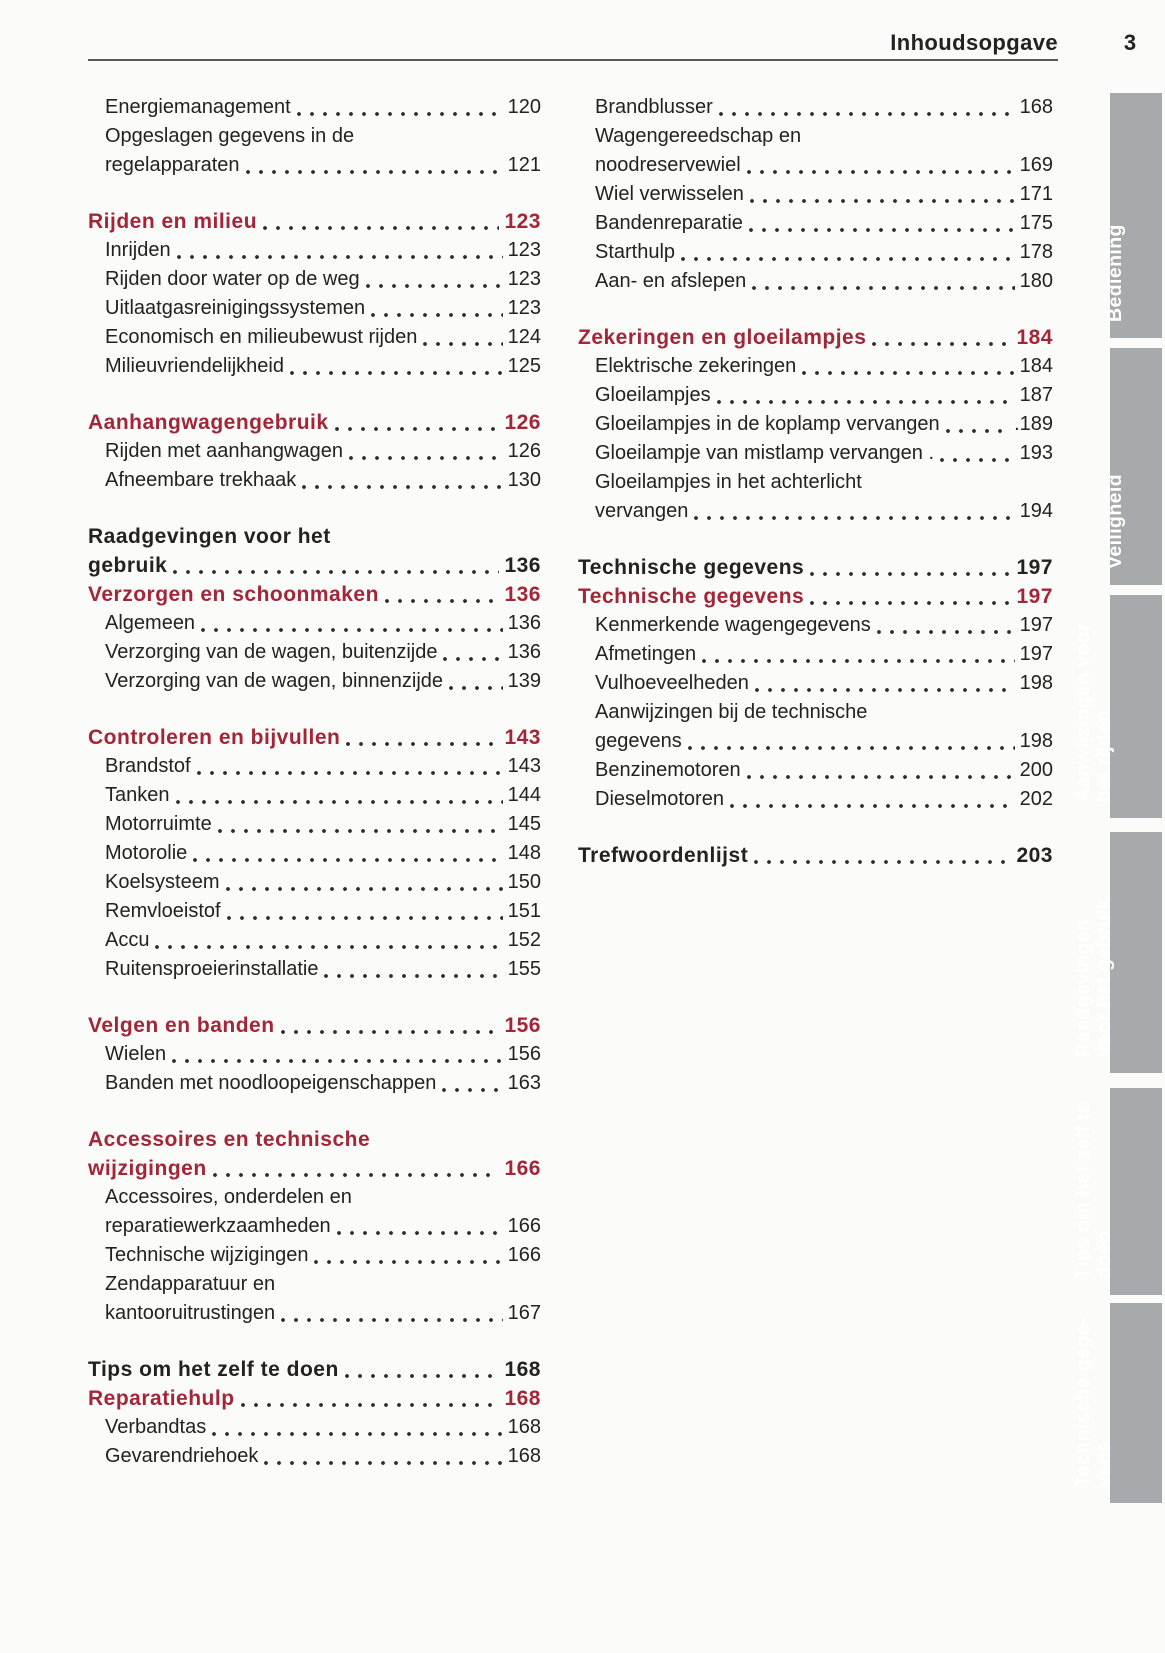  Describe the element at coordinates (815, 683) in the screenshot. I see `toc-row: Vulhoeveelheden 198` at that location.